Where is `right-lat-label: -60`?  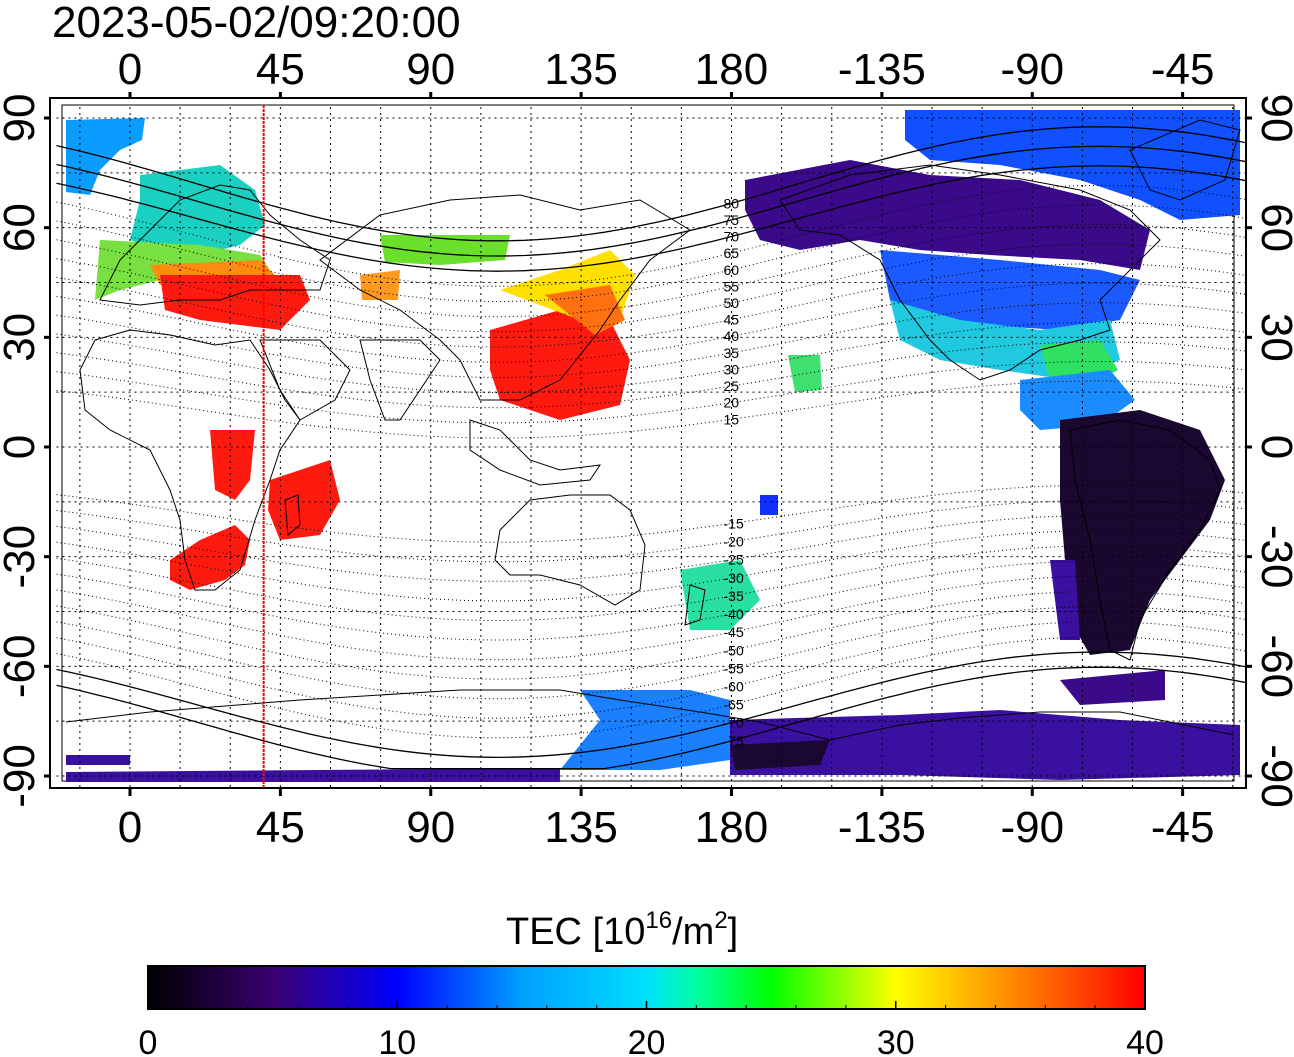 right-lat-label: -60 is located at coordinates (1273, 667).